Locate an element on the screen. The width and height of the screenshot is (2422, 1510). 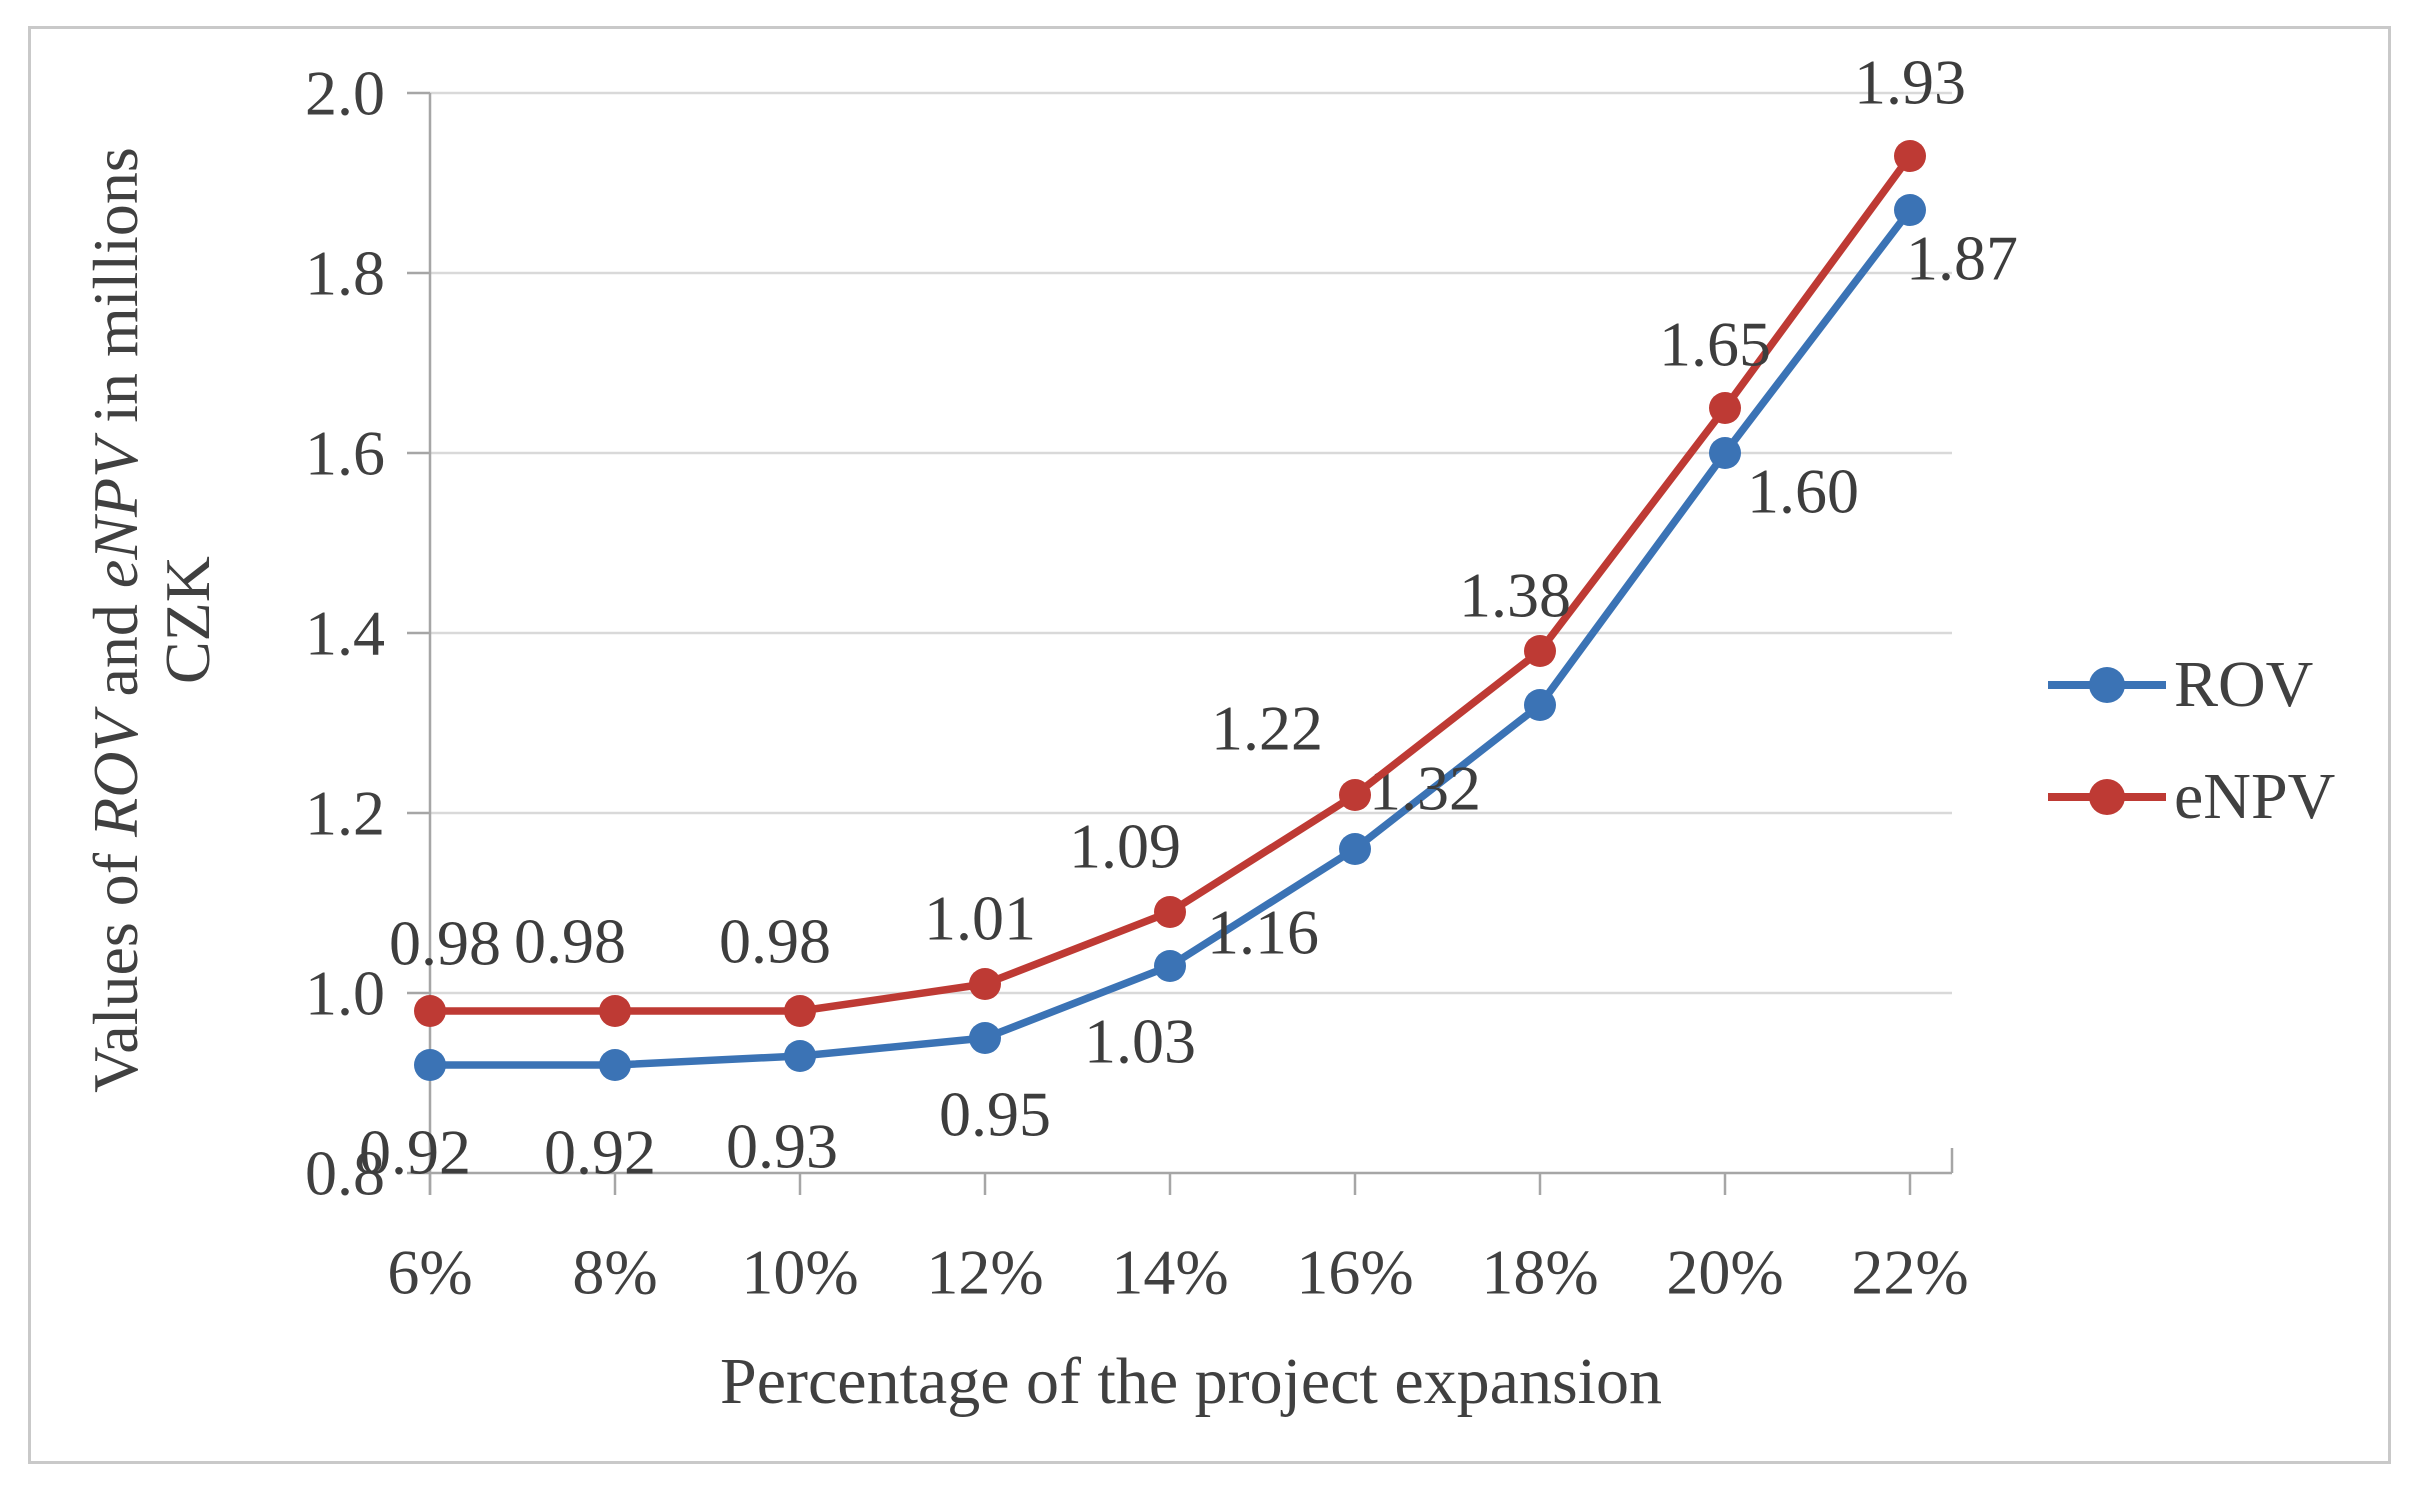
legend-label-rov: ROV is located at coordinates (2244, 684).